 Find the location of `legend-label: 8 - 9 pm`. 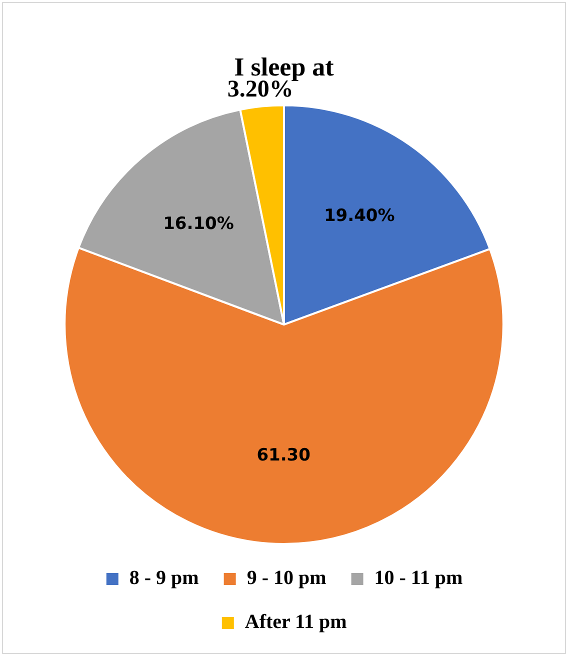

legend-label: 8 - 9 pm is located at coordinates (164, 578).